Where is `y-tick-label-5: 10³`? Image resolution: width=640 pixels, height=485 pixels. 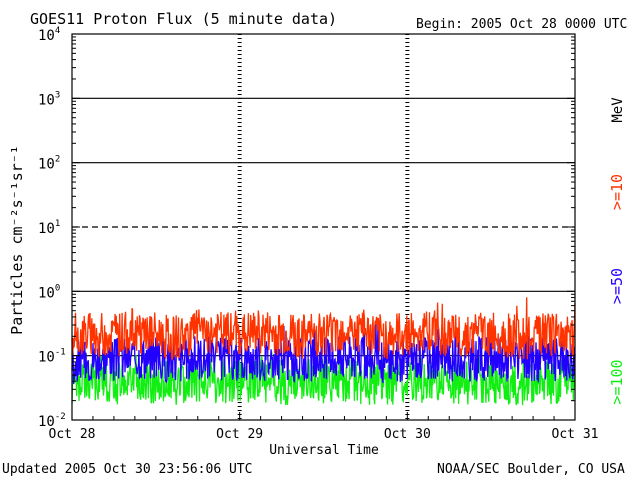 y-tick-label-5: 10³ is located at coordinates (49, 99).